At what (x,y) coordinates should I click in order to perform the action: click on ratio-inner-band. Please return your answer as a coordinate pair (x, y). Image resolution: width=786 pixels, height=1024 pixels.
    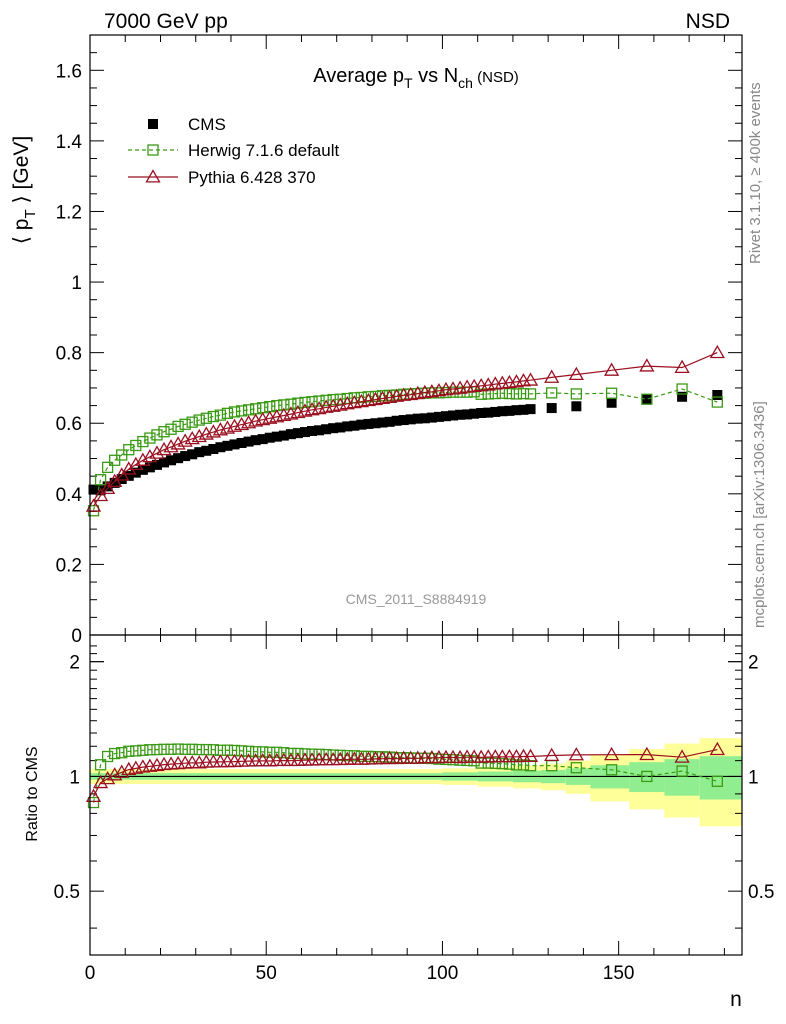
    Looking at the image, I should click on (647, 777).